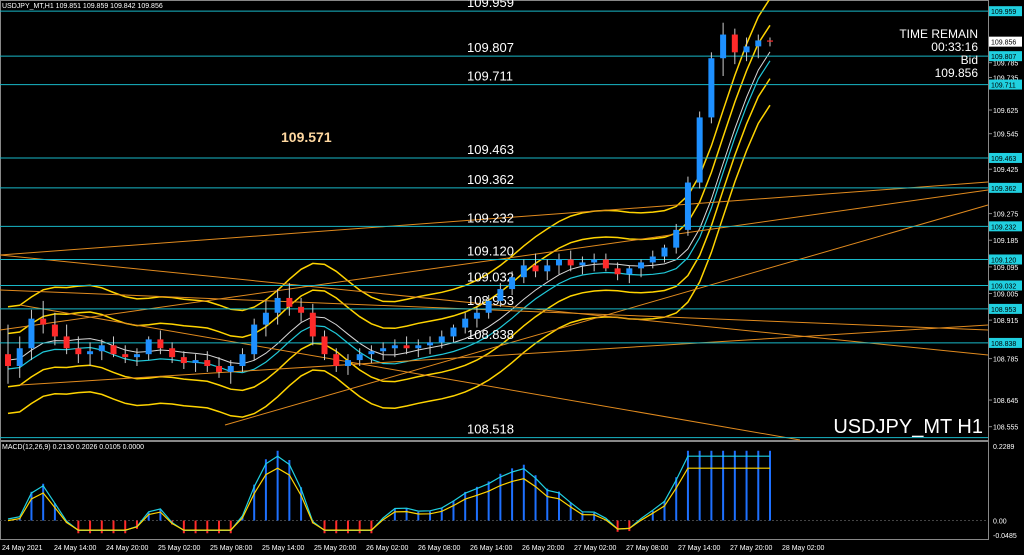 This screenshot has width=1024, height=555. I want to click on time-label: 25 May 20:00, so click(335, 548).